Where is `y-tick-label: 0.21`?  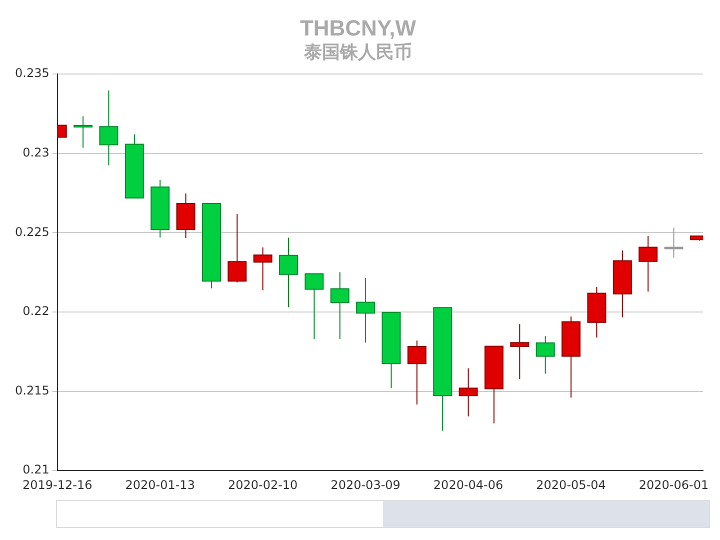 y-tick-label: 0.21 is located at coordinates (36, 469).